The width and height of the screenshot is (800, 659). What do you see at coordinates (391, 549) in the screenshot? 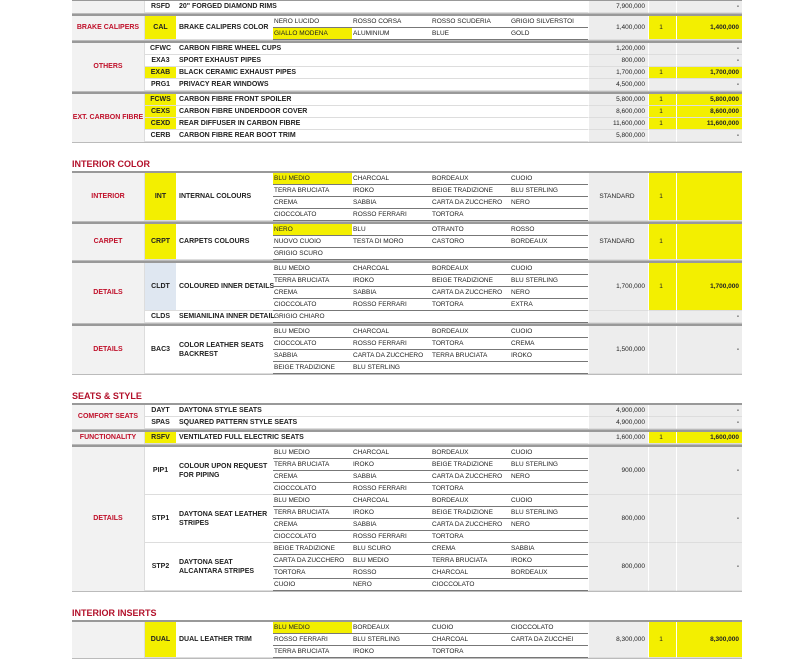
I see `color-option: BLU SCURO` at bounding box center [391, 549].